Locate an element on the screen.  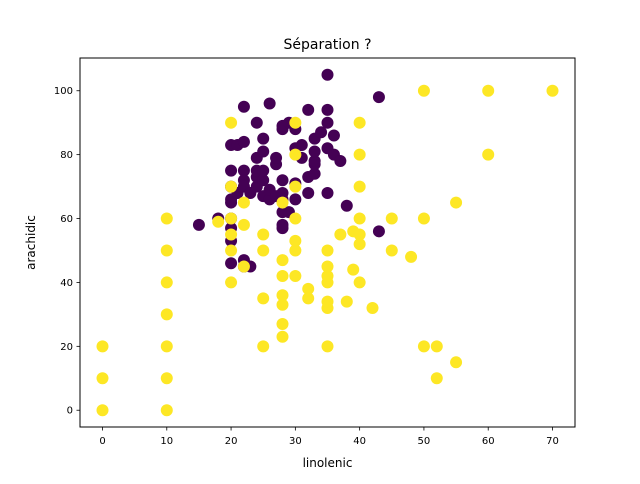
y-tick-label: 20 is located at coordinates (66, 347).